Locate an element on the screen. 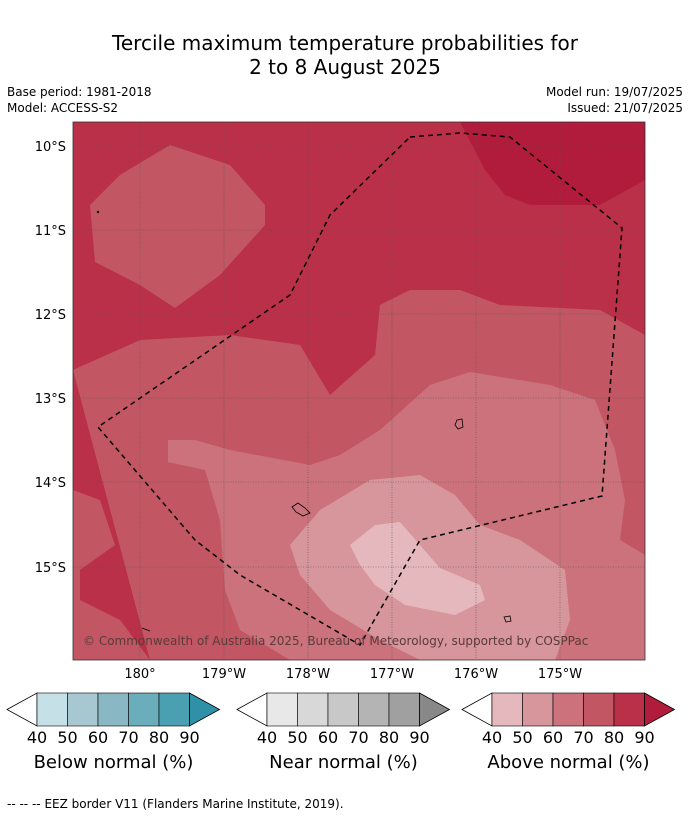 Image resolution: width=690 pixels, height=816 pixels. map-title-line2: 2 to 8 August 2025 is located at coordinates (345, 67).